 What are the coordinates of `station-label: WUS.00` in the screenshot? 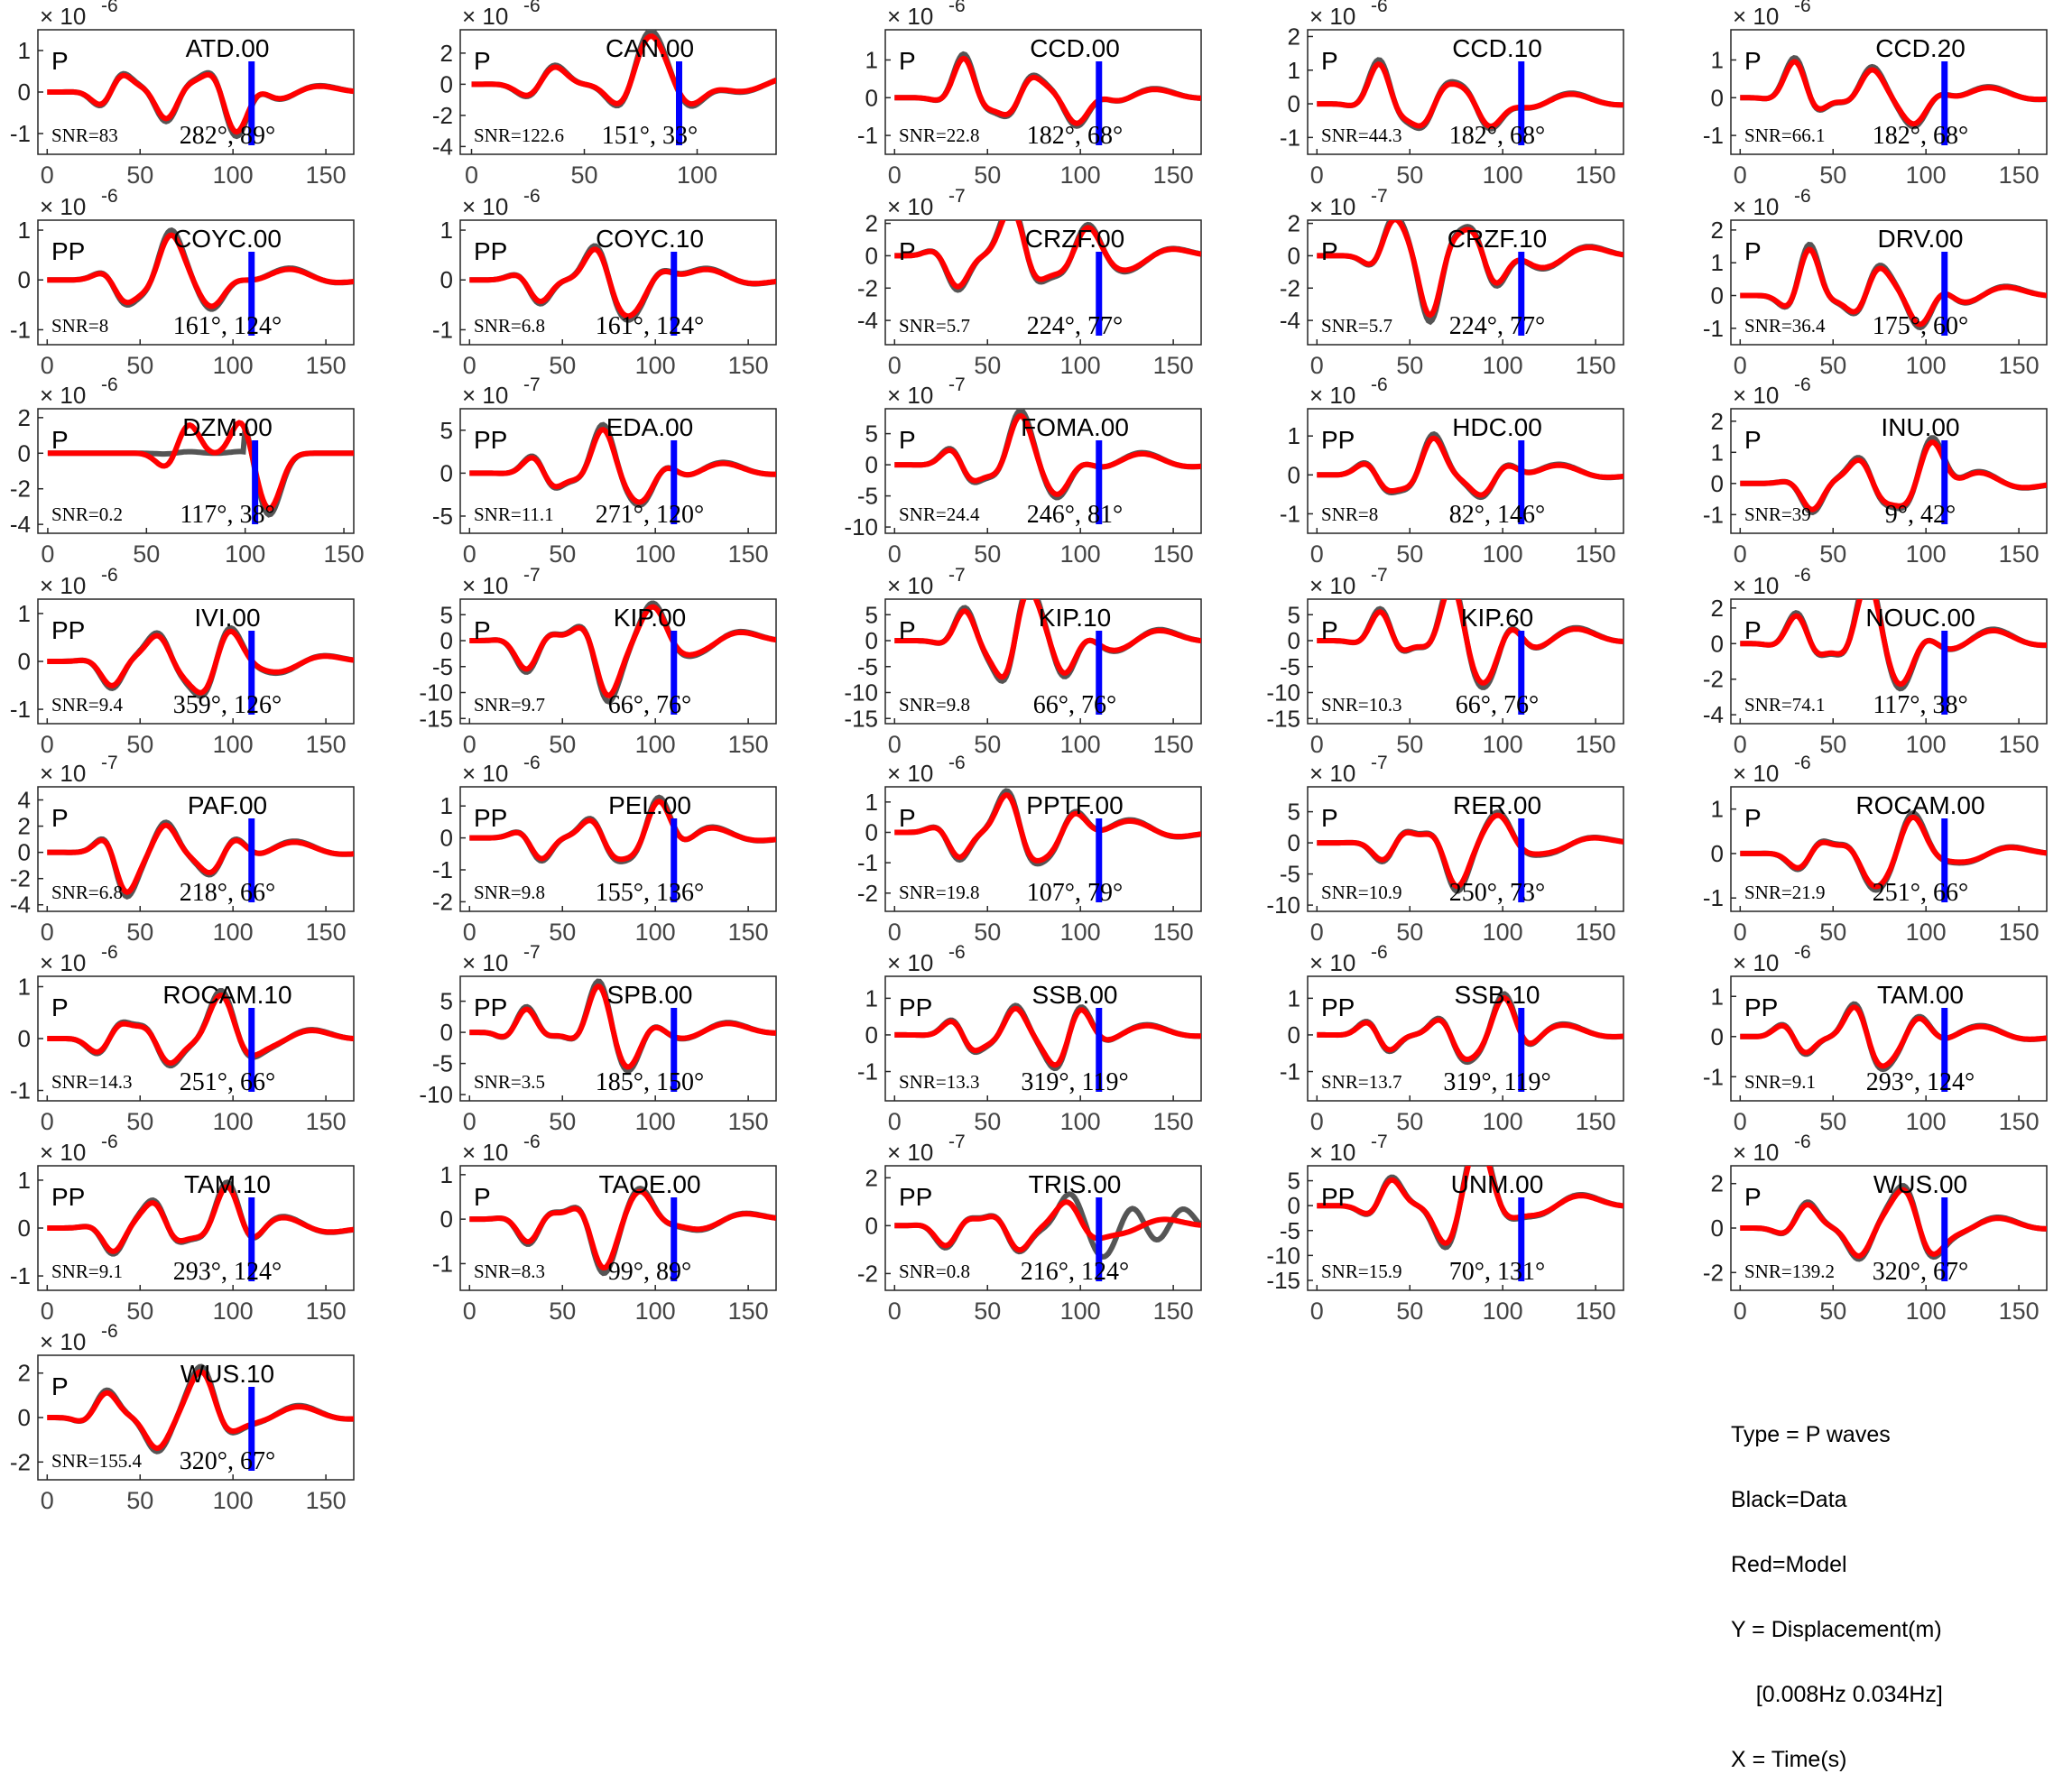 It's located at (1920, 1184).